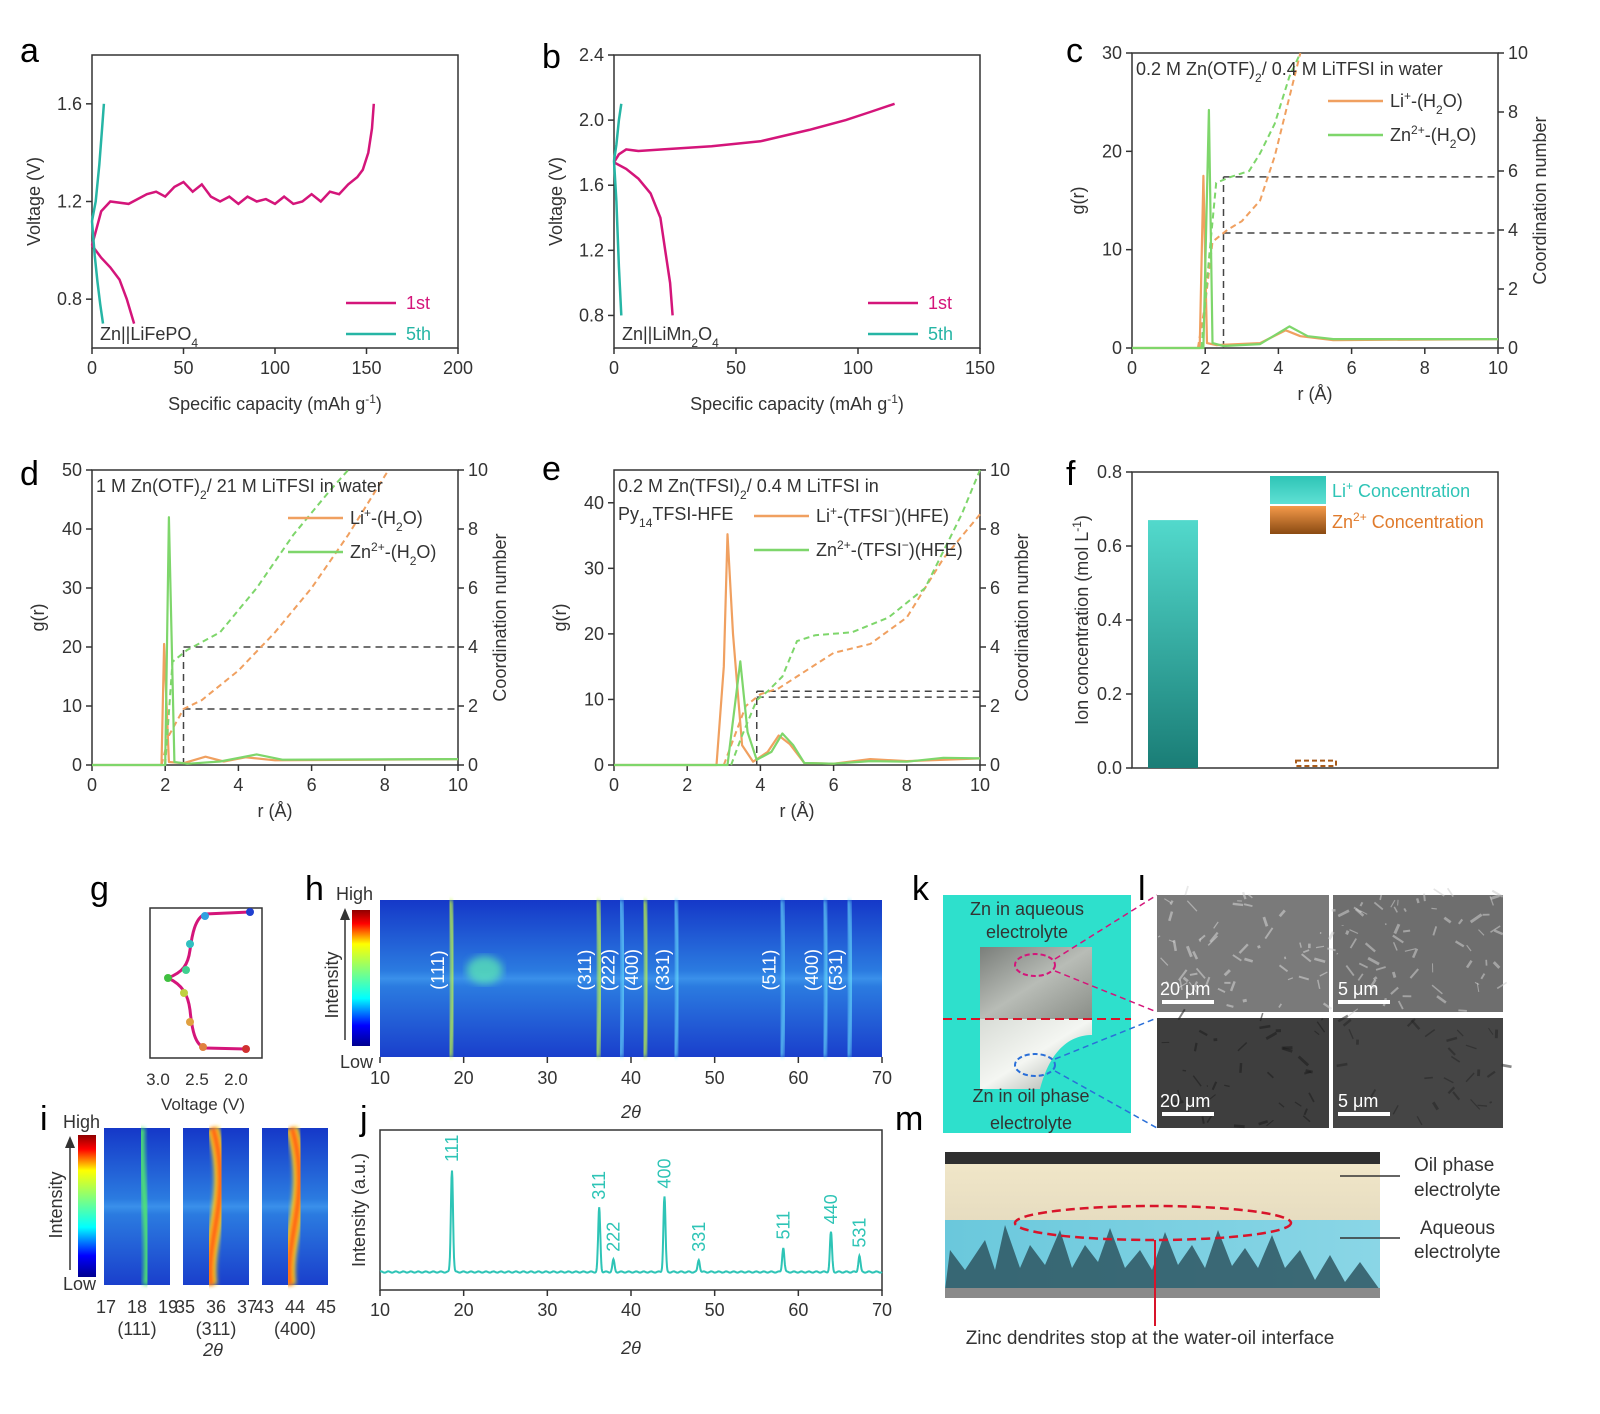  What do you see at coordinates (92, 785) in the screenshot?
I see `panel-d-xtick-label: 0` at bounding box center [92, 785].